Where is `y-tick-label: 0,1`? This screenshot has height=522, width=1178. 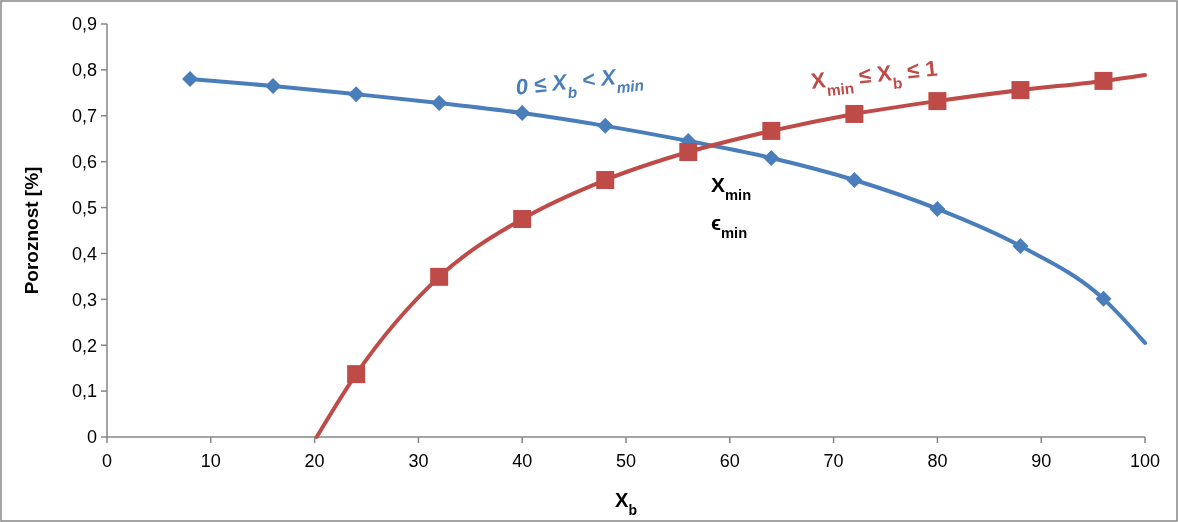
y-tick-label: 0,1 is located at coordinates (84, 391).